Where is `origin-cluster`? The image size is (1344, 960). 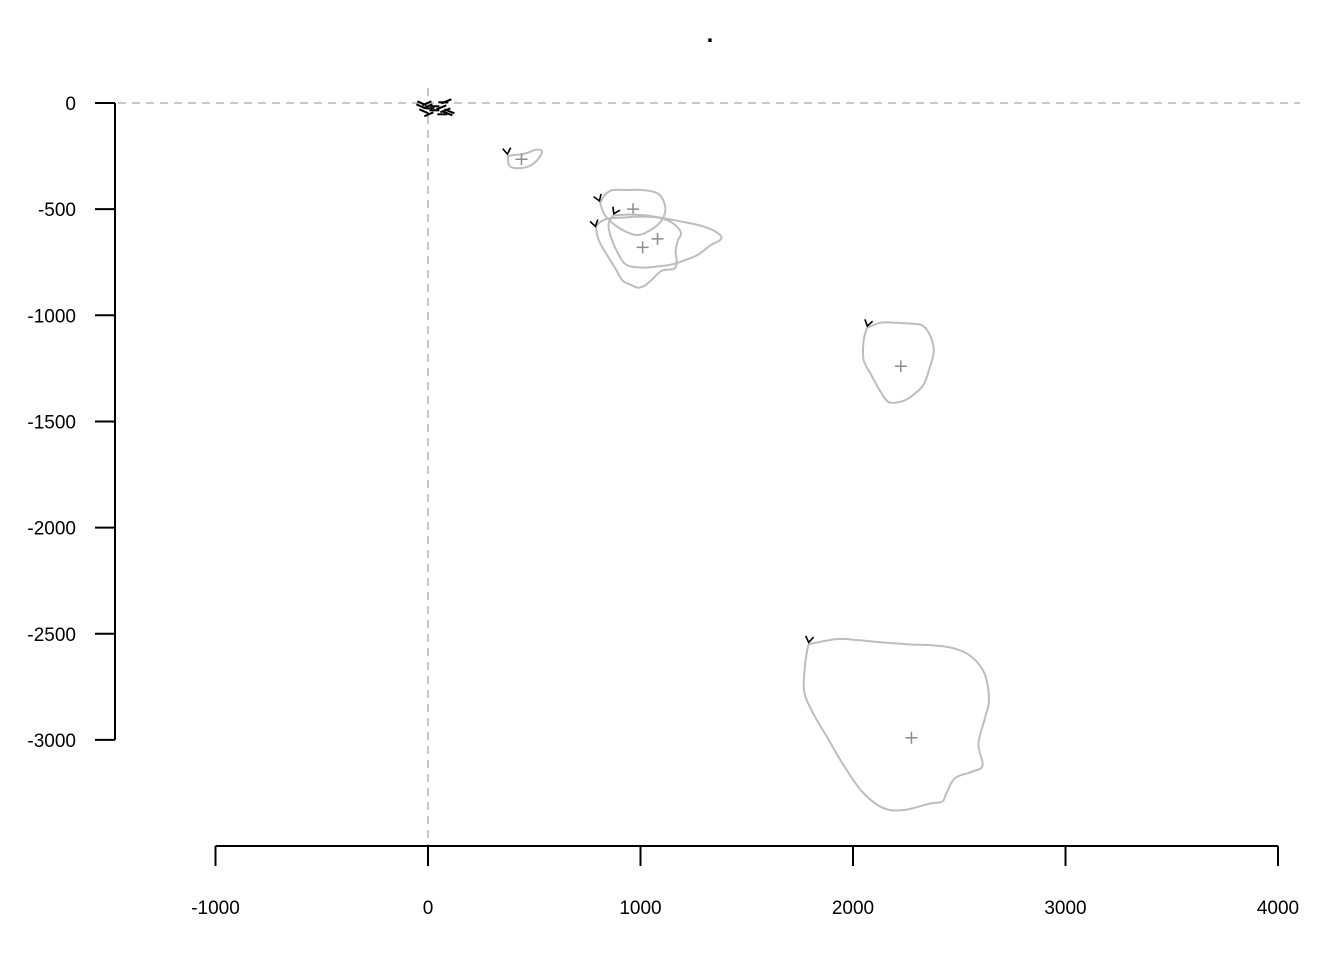 origin-cluster is located at coordinates (435, 108).